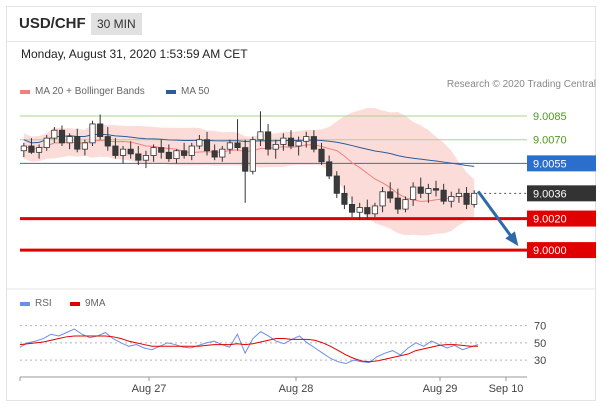 The height and width of the screenshot is (407, 602). I want to click on rsi-series-9ma, so click(248, 349).